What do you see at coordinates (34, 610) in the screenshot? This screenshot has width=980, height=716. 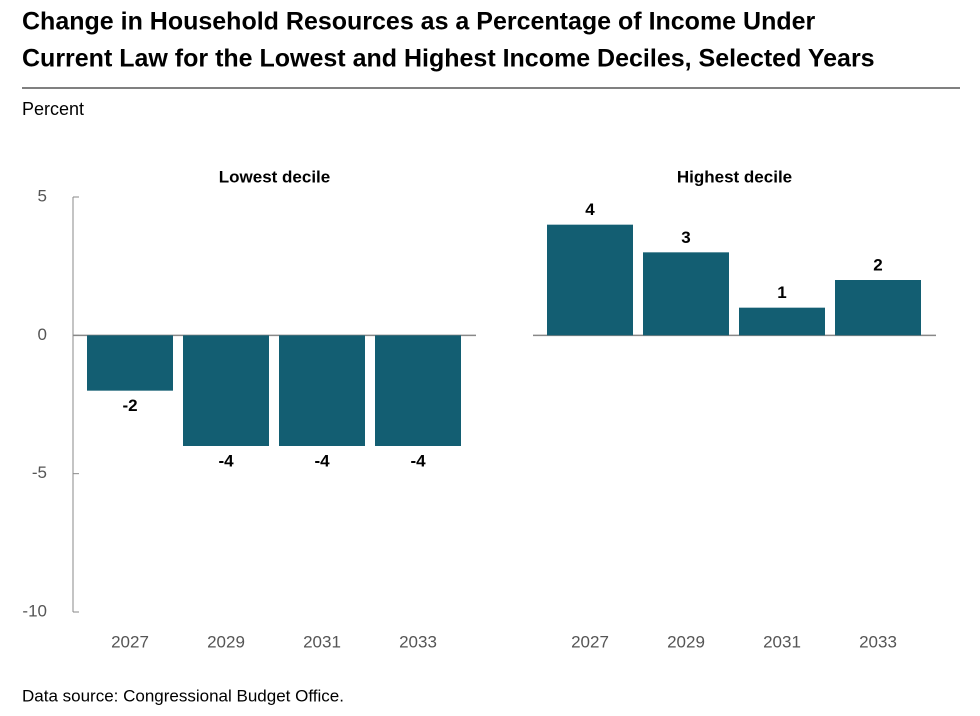 I see `y-tick-label: -10` at bounding box center [34, 610].